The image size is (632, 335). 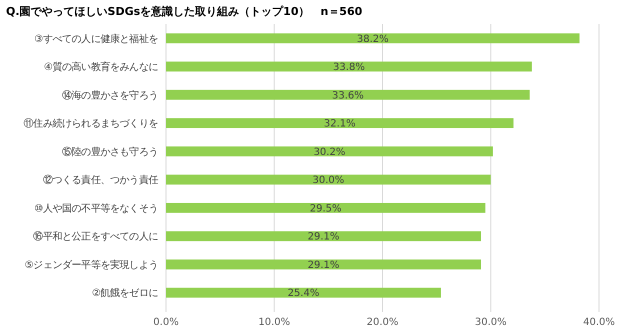 I want to click on y-tick-label: ⑭海の豊かさを守ろう, so click(x=110, y=95).